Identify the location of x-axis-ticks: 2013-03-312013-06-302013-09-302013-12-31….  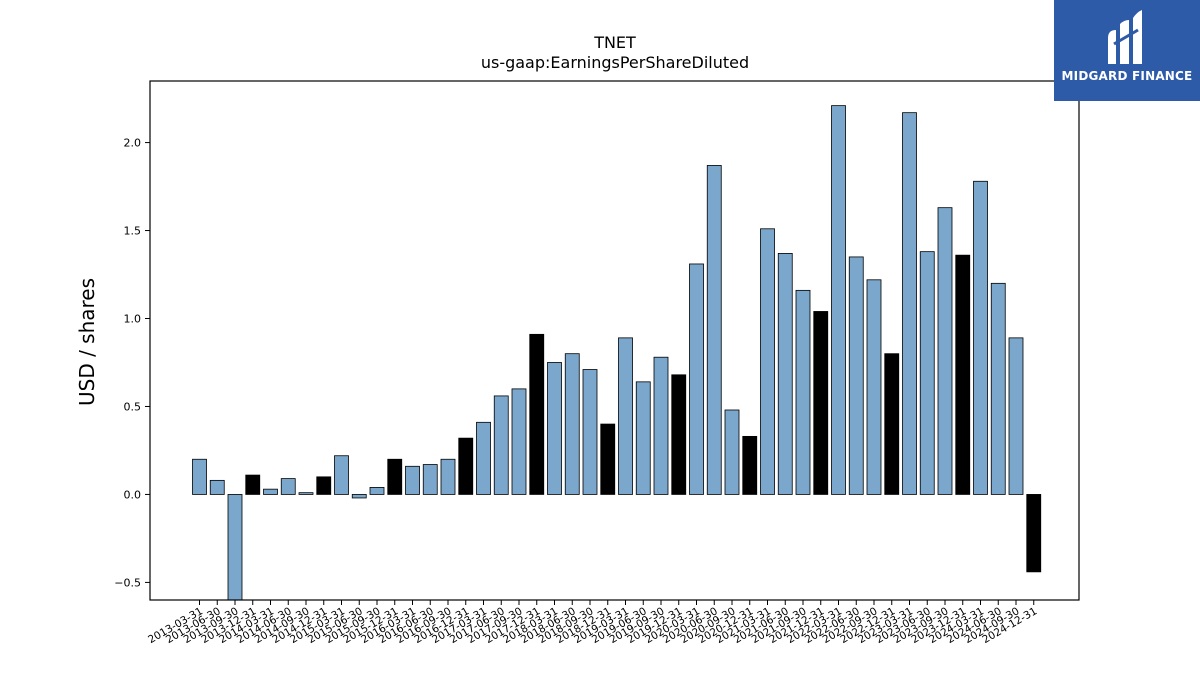
(592, 623).